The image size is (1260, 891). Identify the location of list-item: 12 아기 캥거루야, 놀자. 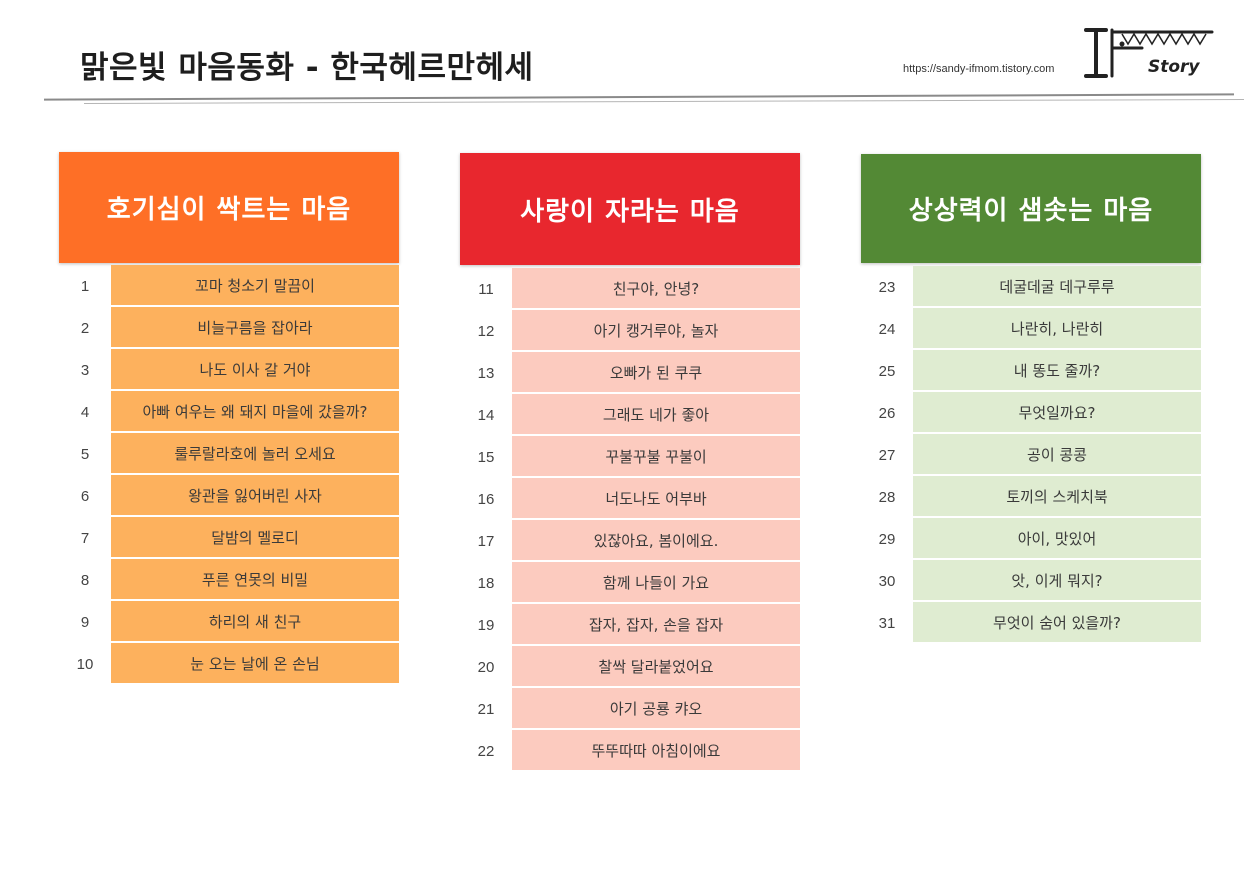
(630, 331).